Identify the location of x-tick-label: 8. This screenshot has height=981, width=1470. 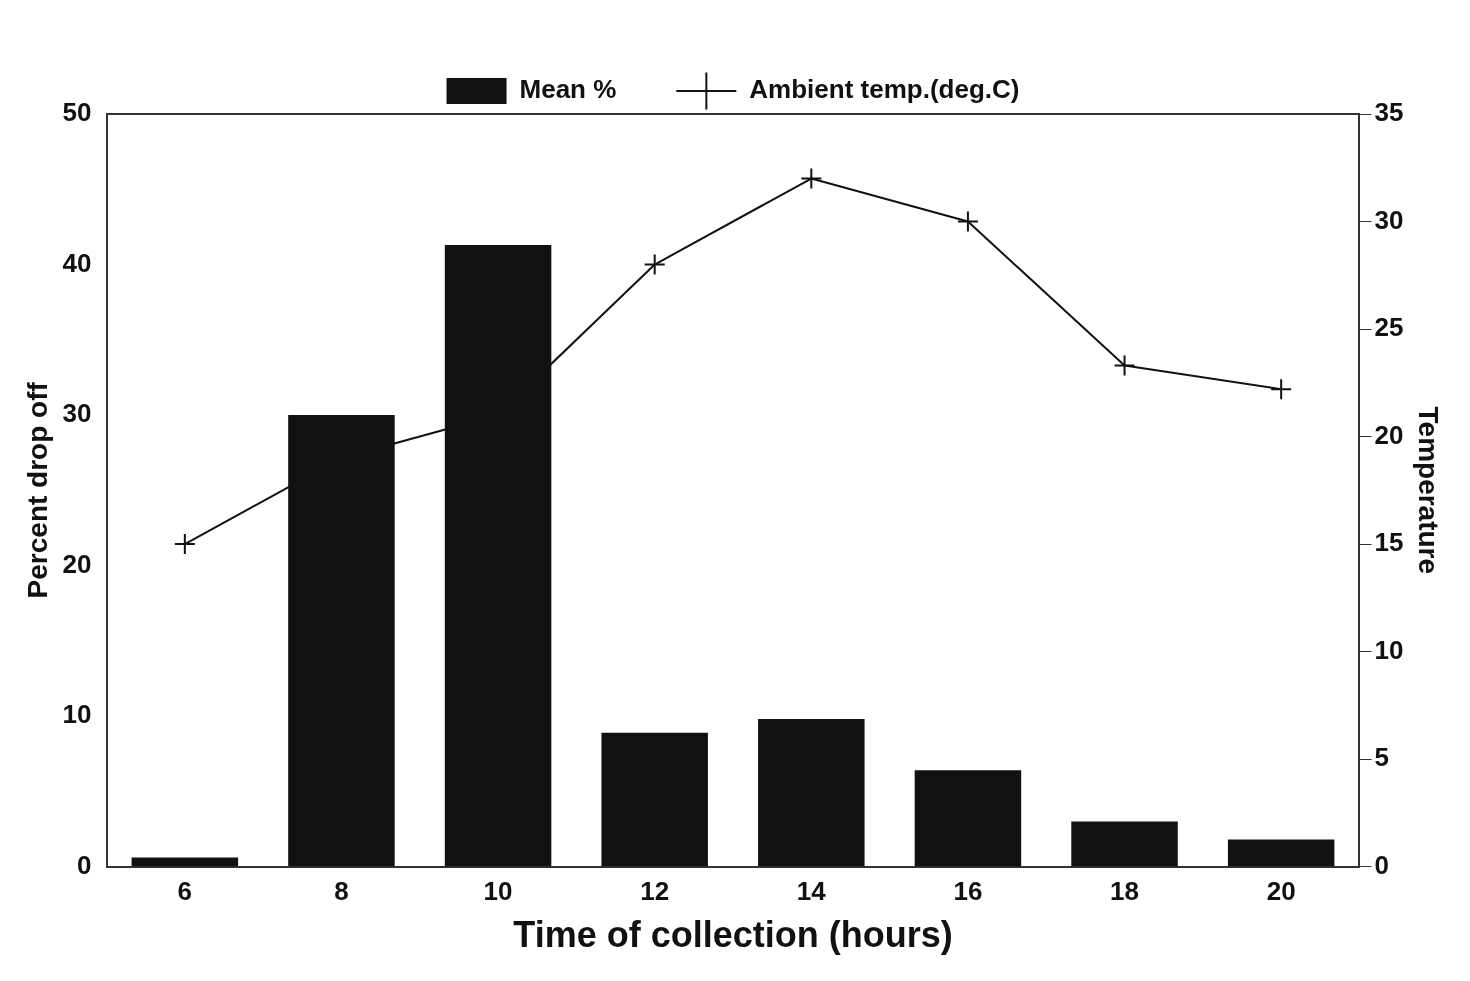
(341, 891).